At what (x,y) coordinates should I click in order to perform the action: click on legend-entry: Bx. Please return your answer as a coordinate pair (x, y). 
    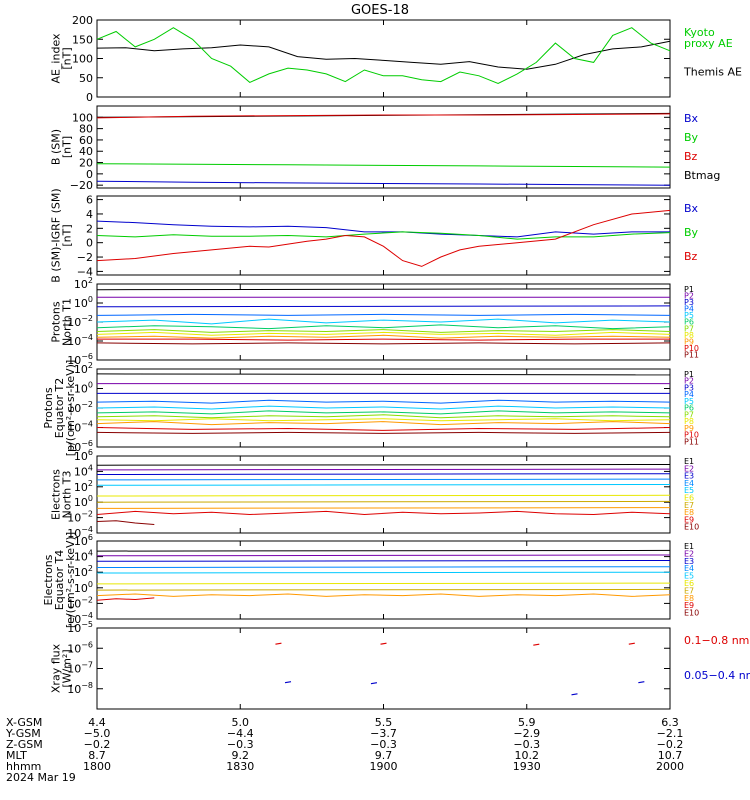
    Looking at the image, I should click on (691, 118).